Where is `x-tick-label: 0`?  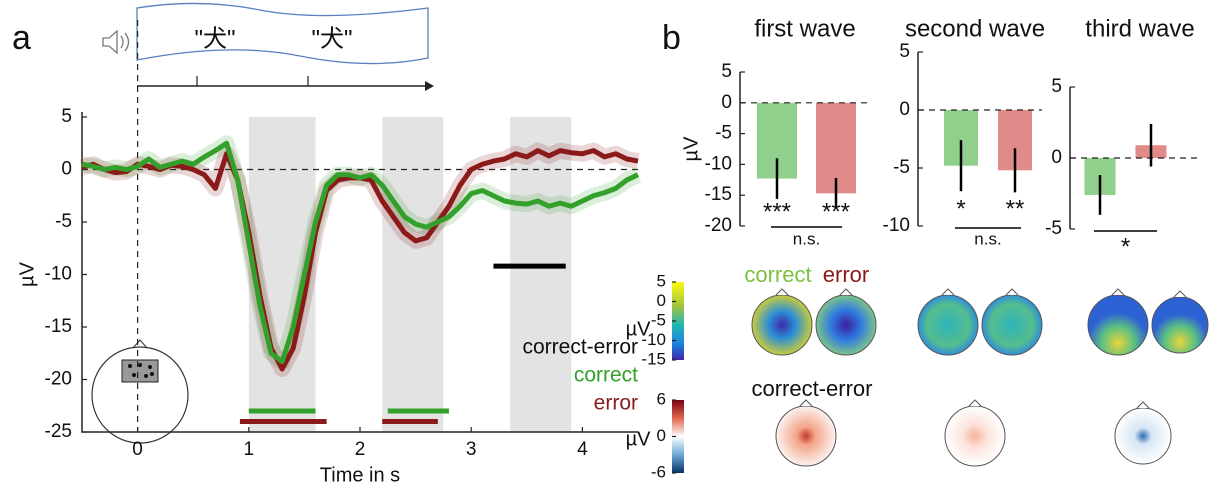
x-tick-label: 0 is located at coordinates (137, 449).